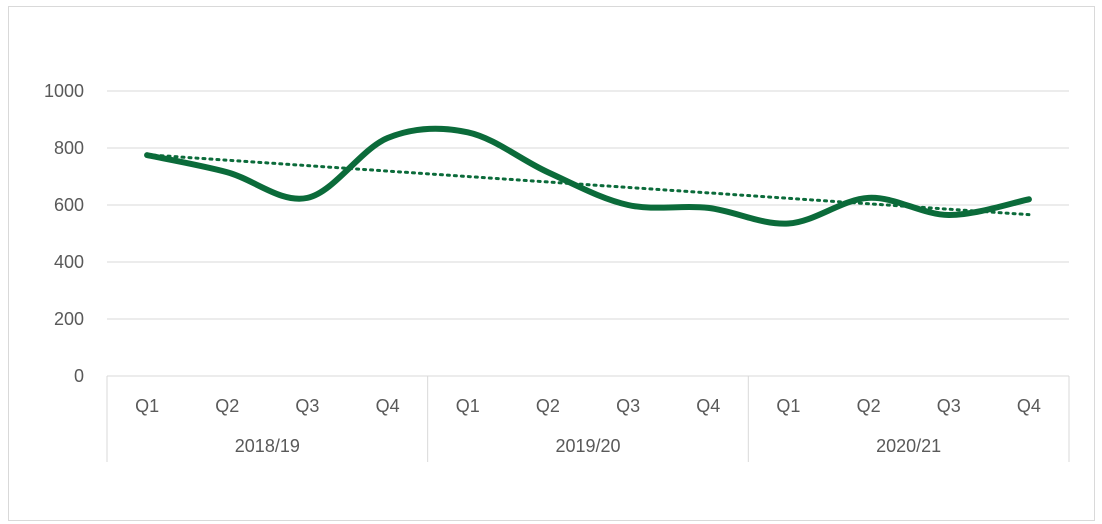 This screenshot has height=524, width=1102. I want to click on y-tick-label: 0, so click(79, 376).